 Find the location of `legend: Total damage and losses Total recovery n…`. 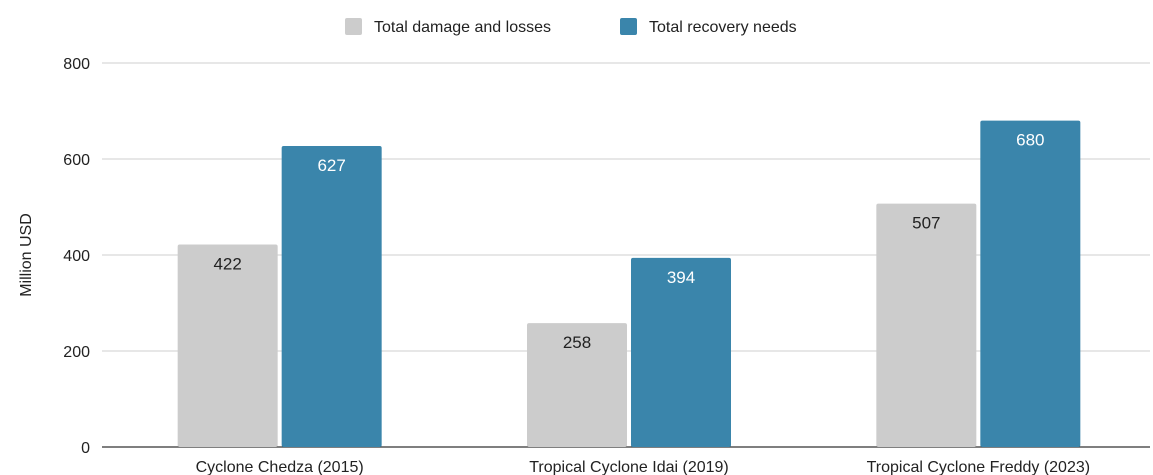

legend: Total damage and losses Total recovery n… is located at coordinates (571, 27).